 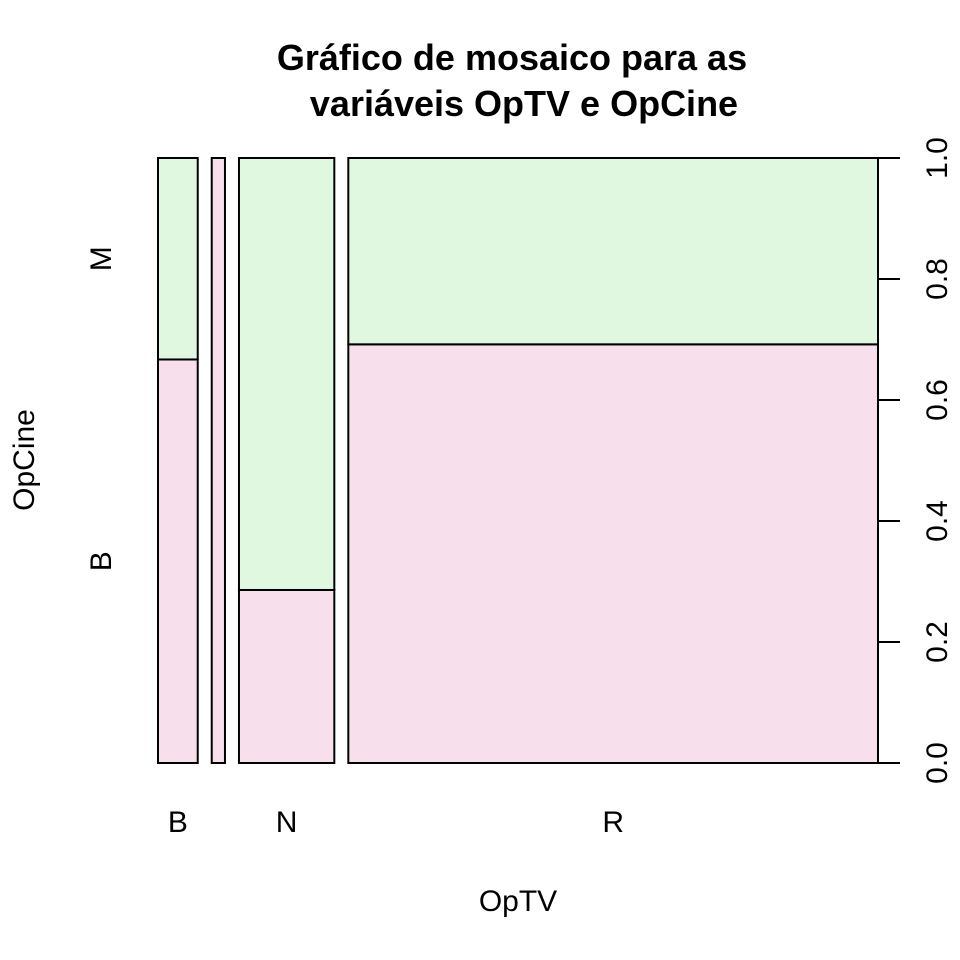 What do you see at coordinates (937, 521) in the screenshot?
I see `right-axis-tick-label: 0.4` at bounding box center [937, 521].